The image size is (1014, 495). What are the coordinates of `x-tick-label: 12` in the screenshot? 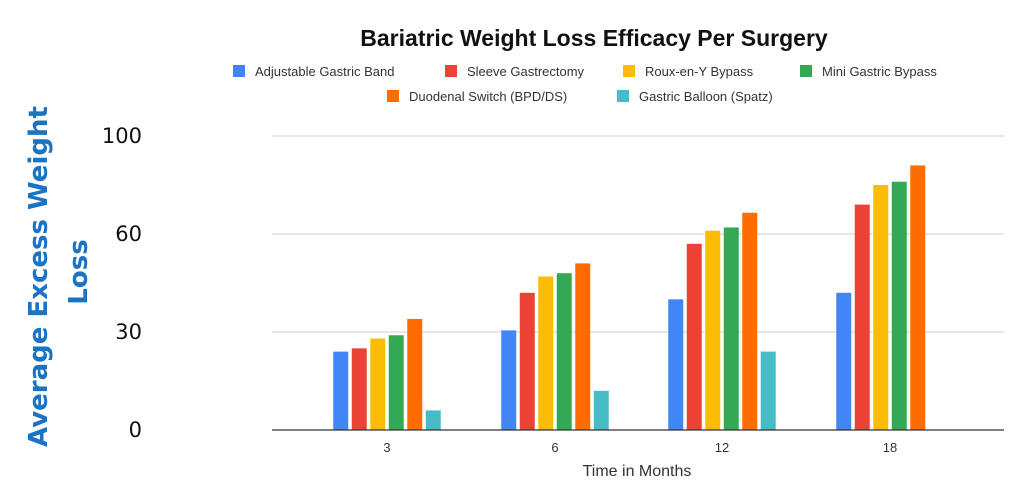 It's located at (722, 447).